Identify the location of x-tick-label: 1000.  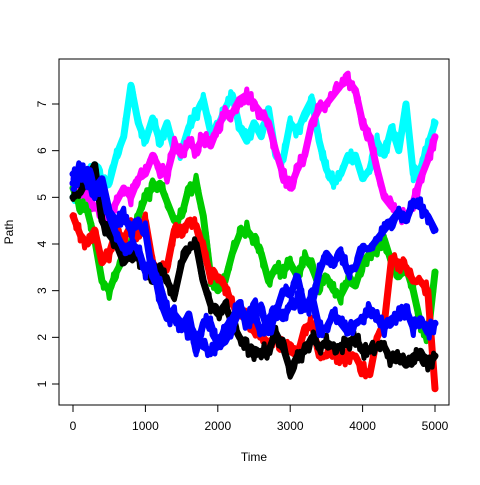
(145, 426).